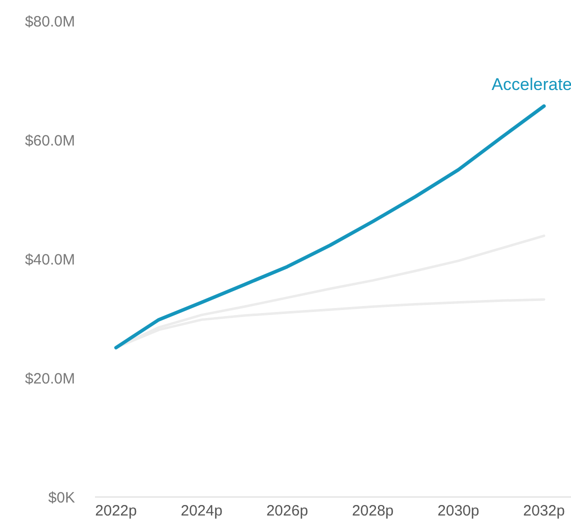 The width and height of the screenshot is (571, 529). Describe the element at coordinates (61, 497) in the screenshot. I see `y-tick-label: $0K` at that location.